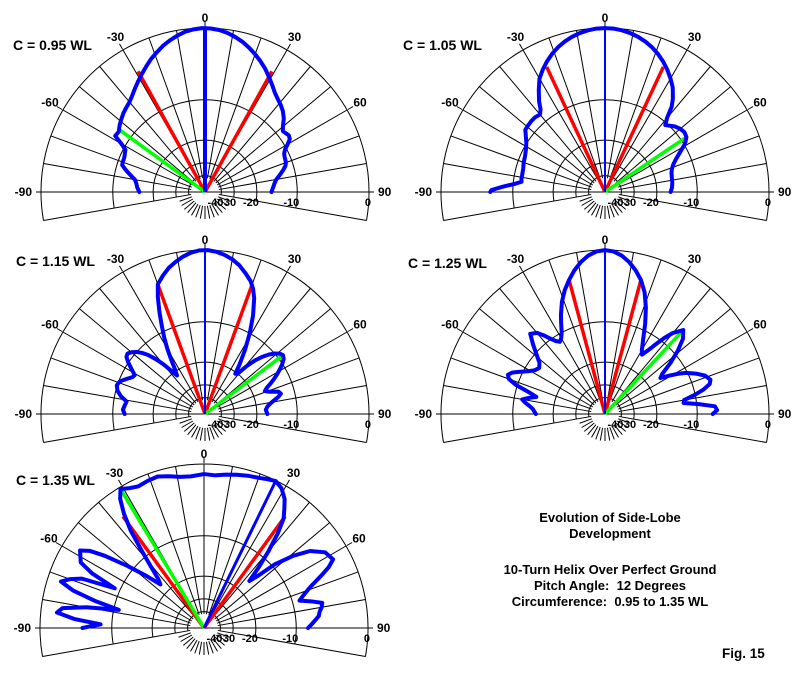  I want to click on cursor-line, so click(240, 554).